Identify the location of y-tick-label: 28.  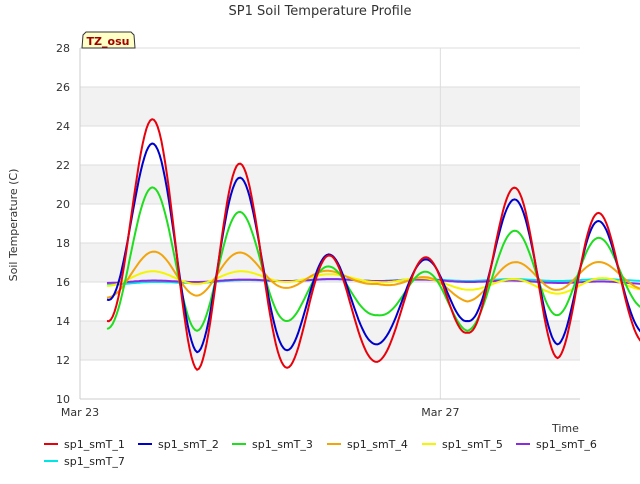
(63, 48).